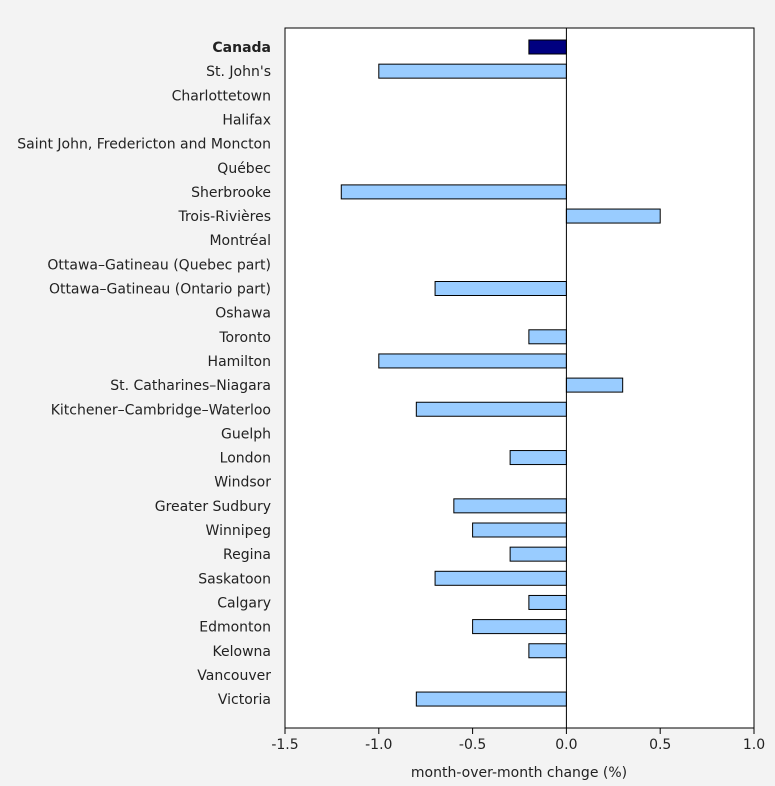 The height and width of the screenshot is (786, 775). What do you see at coordinates (234, 676) in the screenshot?
I see `category-label: Vancouver` at bounding box center [234, 676].